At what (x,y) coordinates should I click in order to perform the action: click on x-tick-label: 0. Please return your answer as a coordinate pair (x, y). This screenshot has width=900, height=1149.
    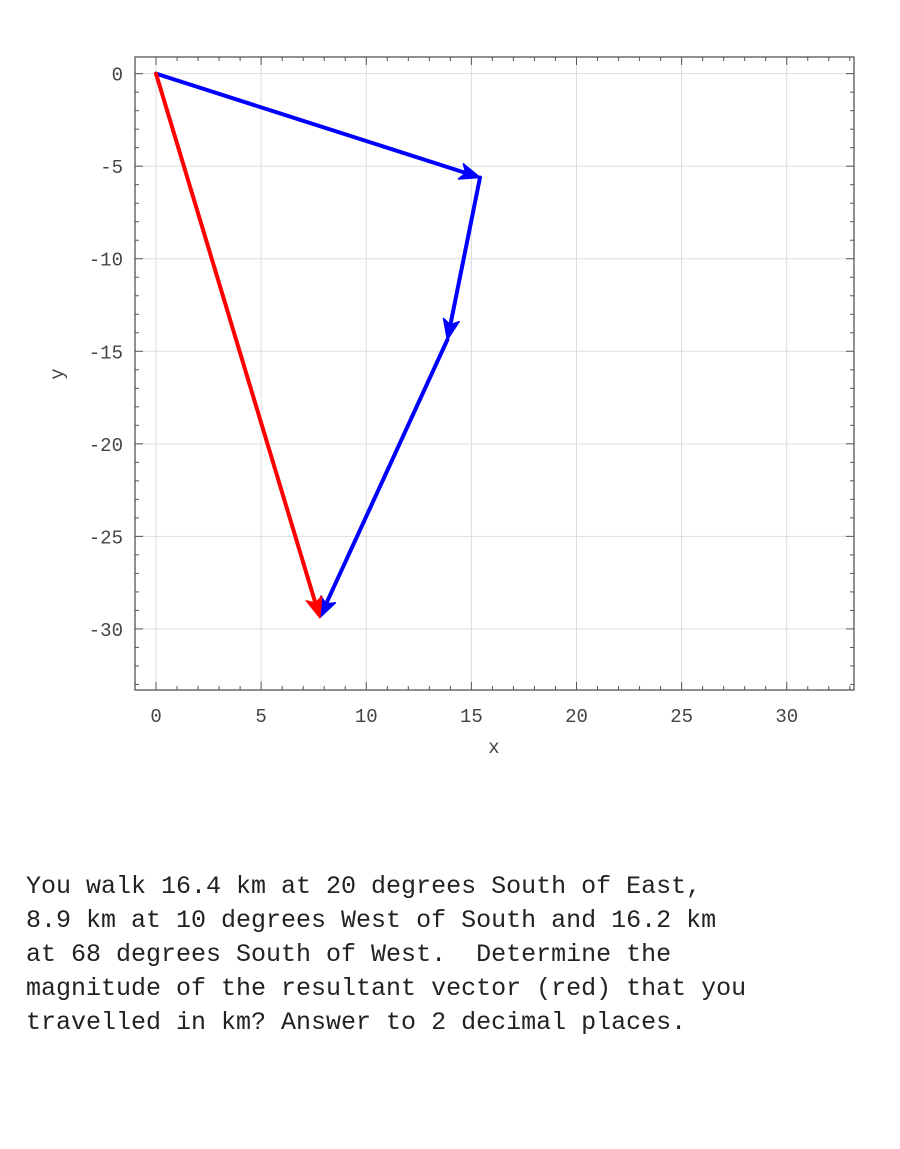
    Looking at the image, I should click on (155, 717).